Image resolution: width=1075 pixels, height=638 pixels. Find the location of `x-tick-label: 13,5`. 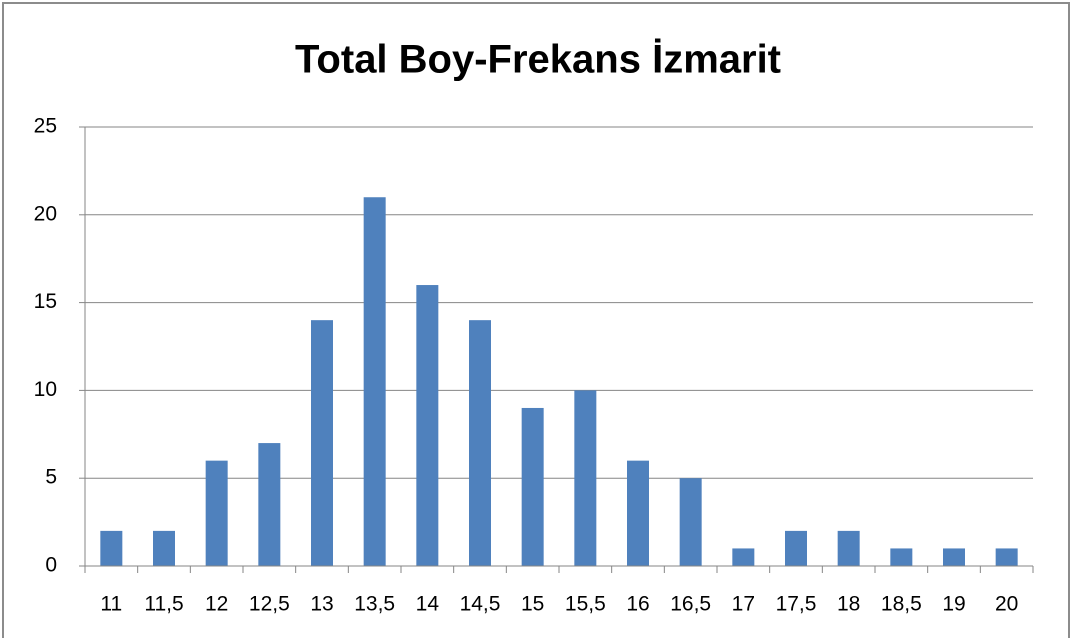

x-tick-label: 13,5 is located at coordinates (374, 604).